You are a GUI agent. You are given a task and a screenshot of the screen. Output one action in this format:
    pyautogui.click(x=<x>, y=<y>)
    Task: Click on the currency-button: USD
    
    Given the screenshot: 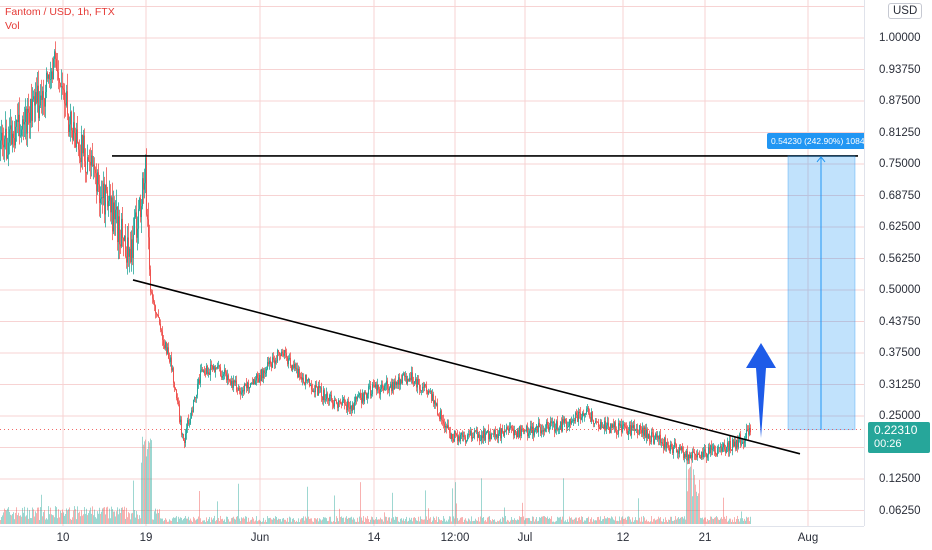 What is the action you would take?
    pyautogui.click(x=905, y=11)
    